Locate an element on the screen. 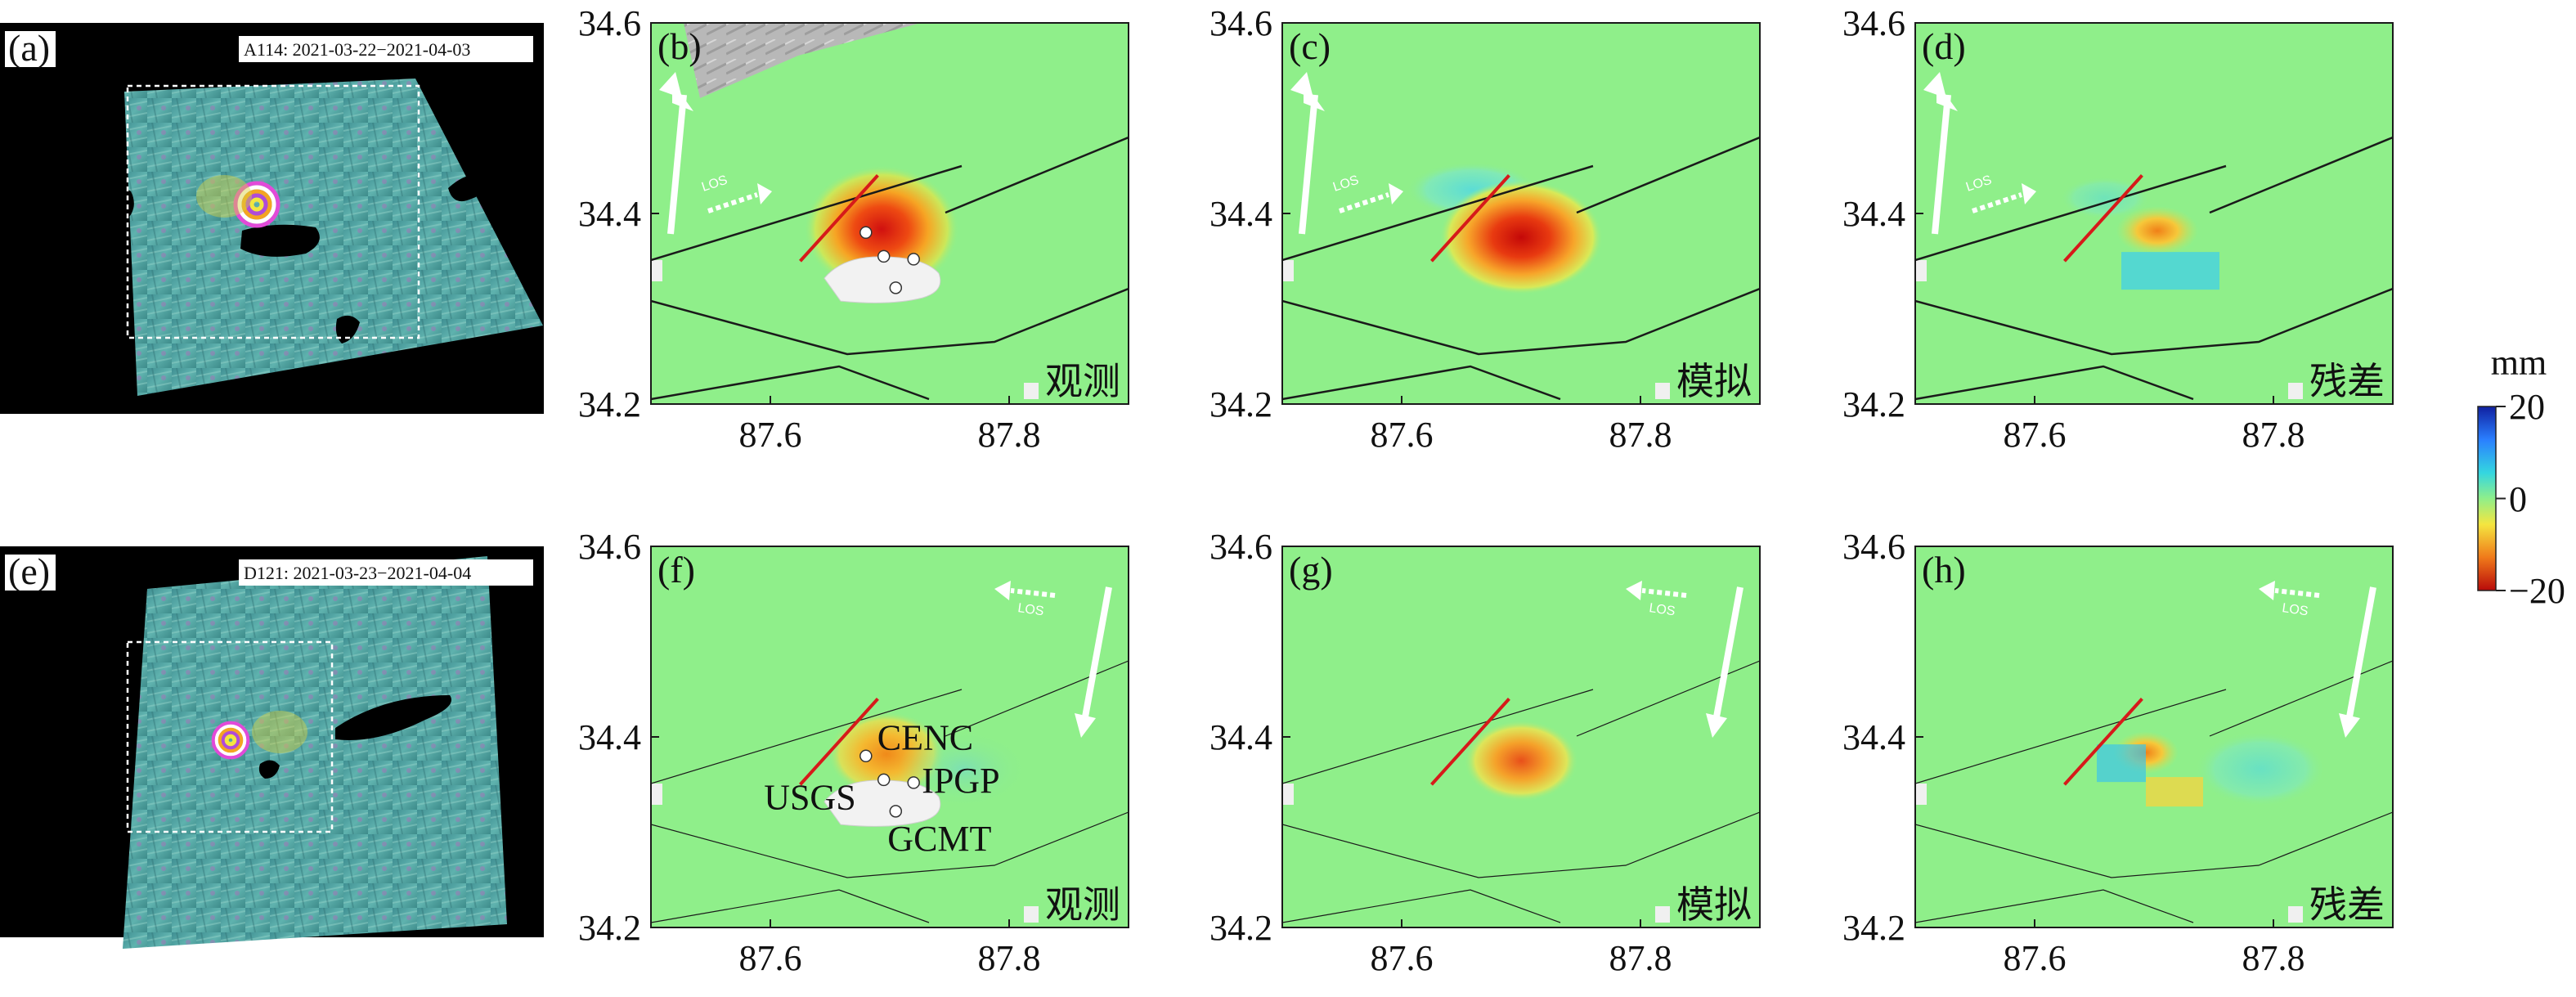  los-arrow: LOS is located at coordinates (2317, 659).